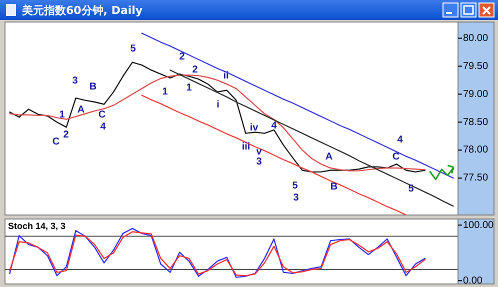 This screenshot has height=287, width=498. I want to click on y-tick-label: 100.00, so click(478, 225).